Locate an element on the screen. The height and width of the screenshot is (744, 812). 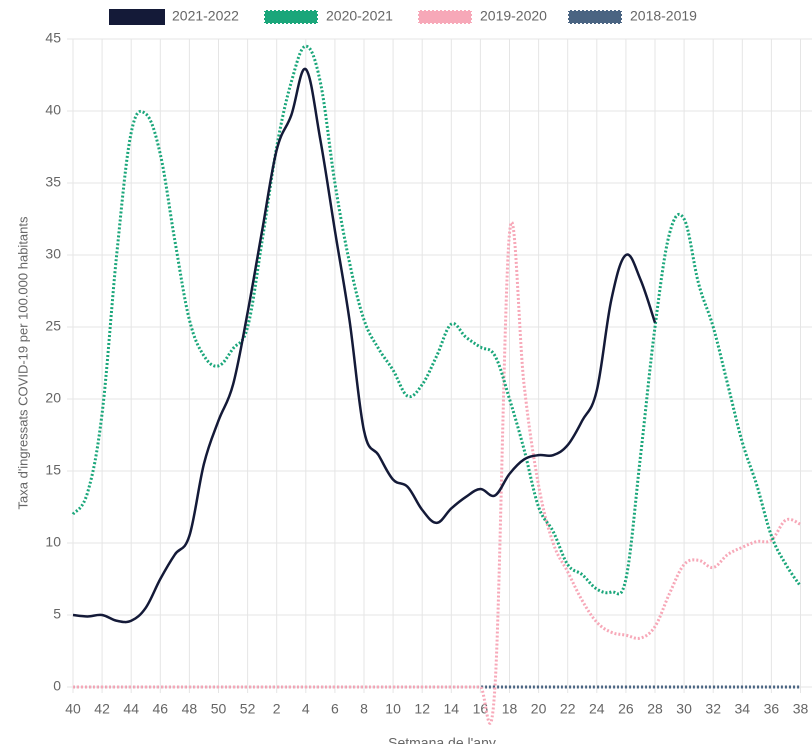
legend-label: 2018-2019 is located at coordinates (663, 16).